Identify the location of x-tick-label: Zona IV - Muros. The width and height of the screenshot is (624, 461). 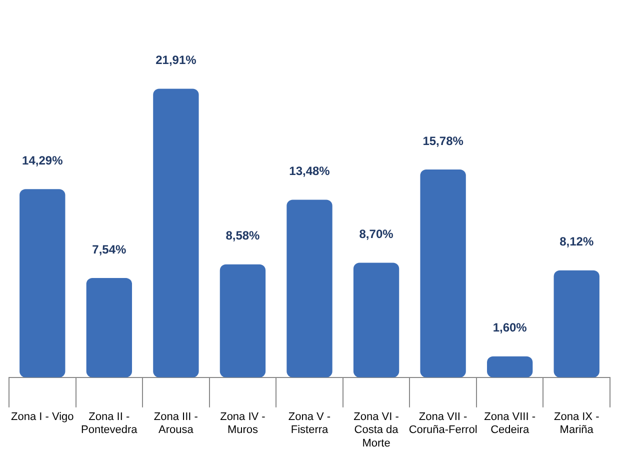
(243, 423).